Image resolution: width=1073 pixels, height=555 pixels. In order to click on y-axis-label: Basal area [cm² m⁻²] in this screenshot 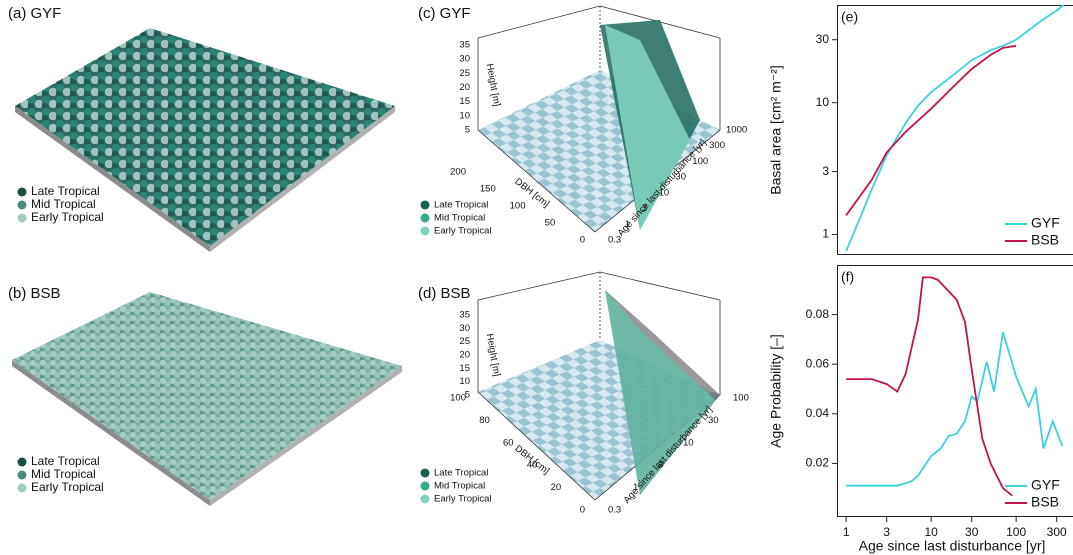, I will do `click(776, 130)`.